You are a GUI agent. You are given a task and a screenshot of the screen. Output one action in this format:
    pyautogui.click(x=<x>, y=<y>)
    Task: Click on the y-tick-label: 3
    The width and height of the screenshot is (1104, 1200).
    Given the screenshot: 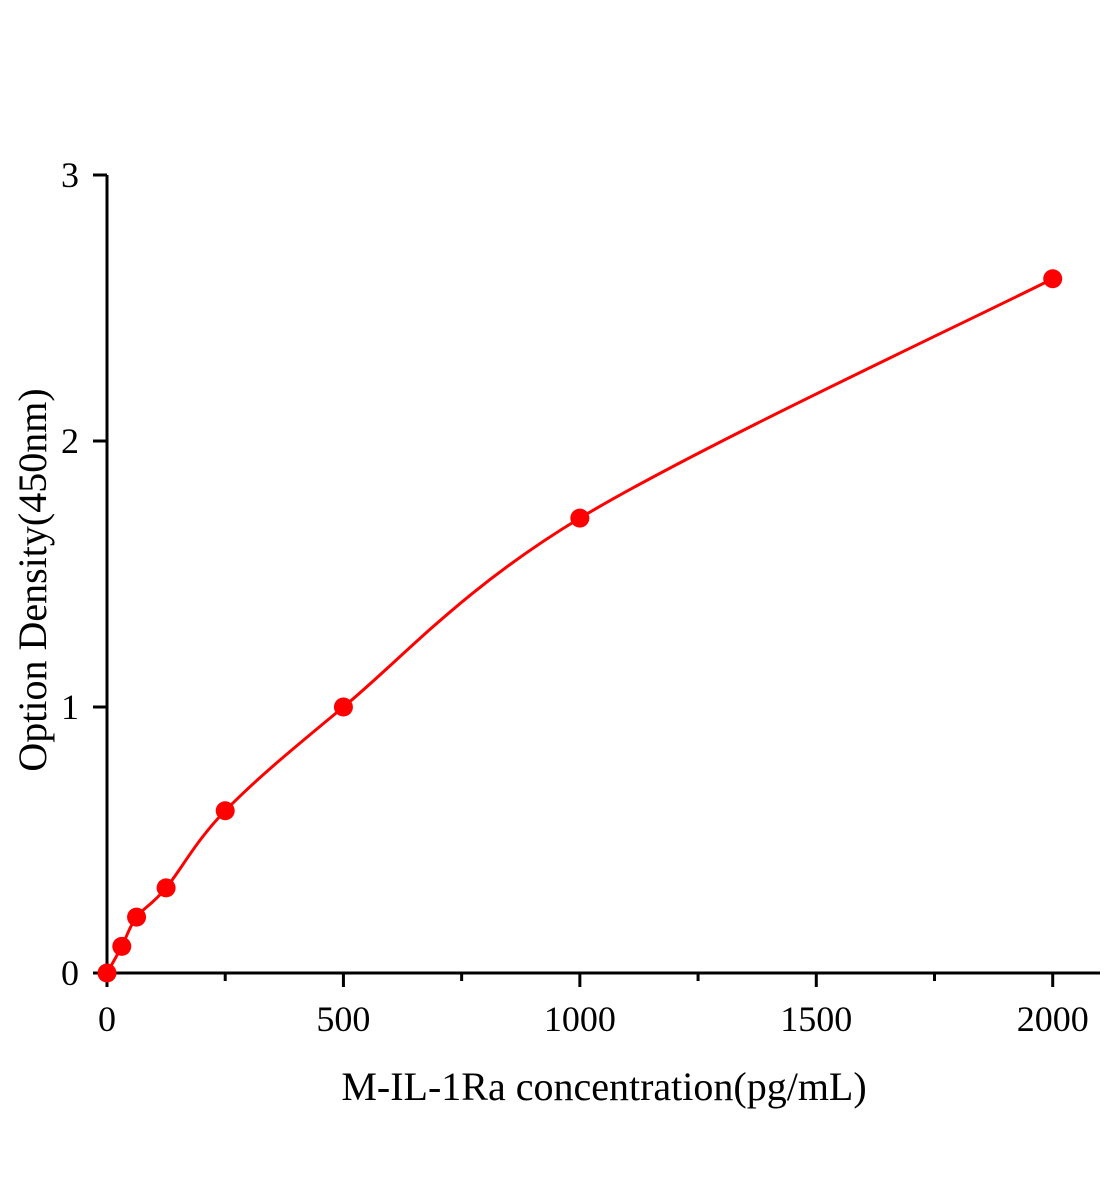 What is the action you would take?
    pyautogui.click(x=70, y=175)
    